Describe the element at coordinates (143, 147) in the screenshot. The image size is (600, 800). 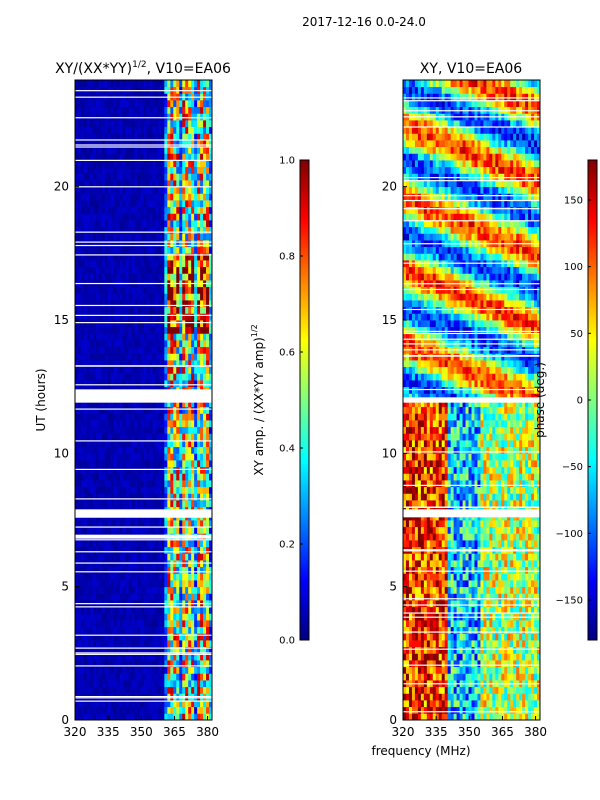
I see `flag-line` at that location.